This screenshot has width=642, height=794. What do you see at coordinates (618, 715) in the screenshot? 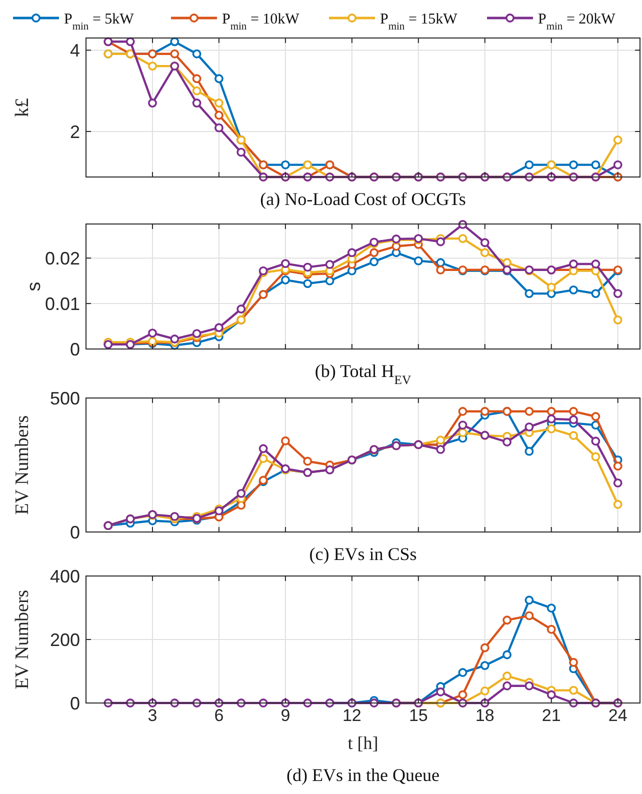
I see `x-tick-label: 24` at bounding box center [618, 715].